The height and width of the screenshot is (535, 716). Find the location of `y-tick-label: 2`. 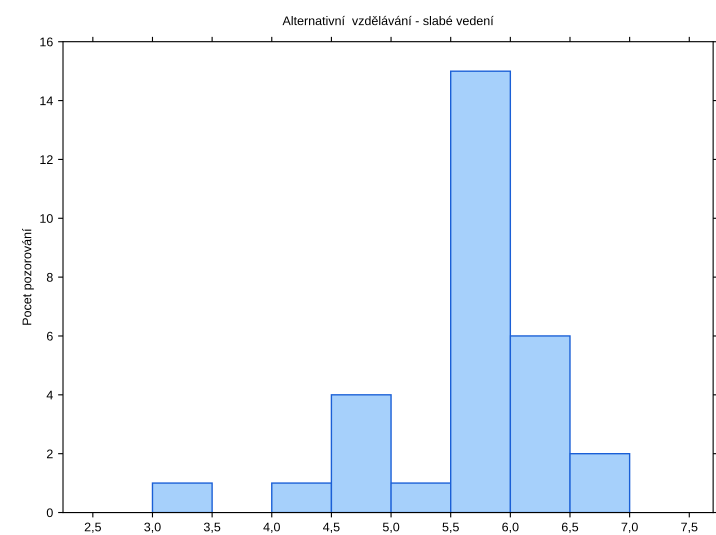

y-tick-label: 2 is located at coordinates (49, 453).